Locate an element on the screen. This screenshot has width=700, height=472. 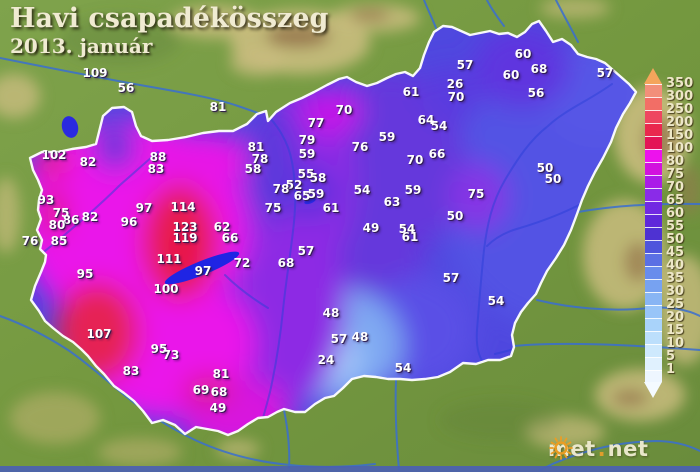
legend-label: 70 is located at coordinates (675, 187).